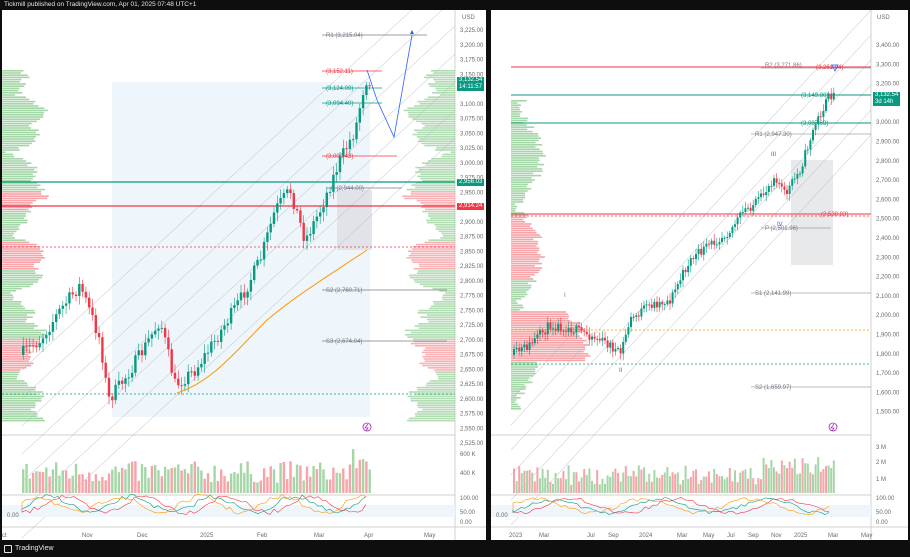 The width and height of the screenshot is (910, 557). I want to click on time-tick: 2023, so click(516, 536).